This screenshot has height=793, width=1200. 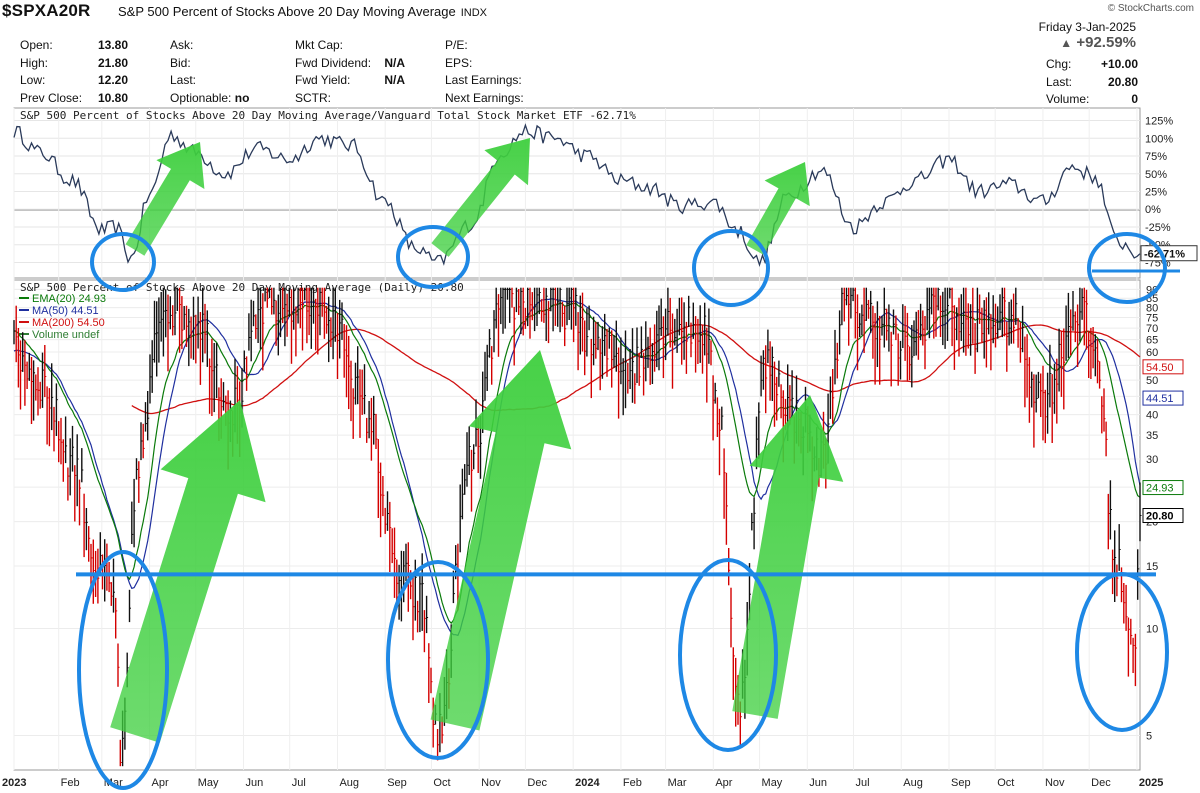 I want to click on price-tick-label: 70, so click(x=1152, y=329).